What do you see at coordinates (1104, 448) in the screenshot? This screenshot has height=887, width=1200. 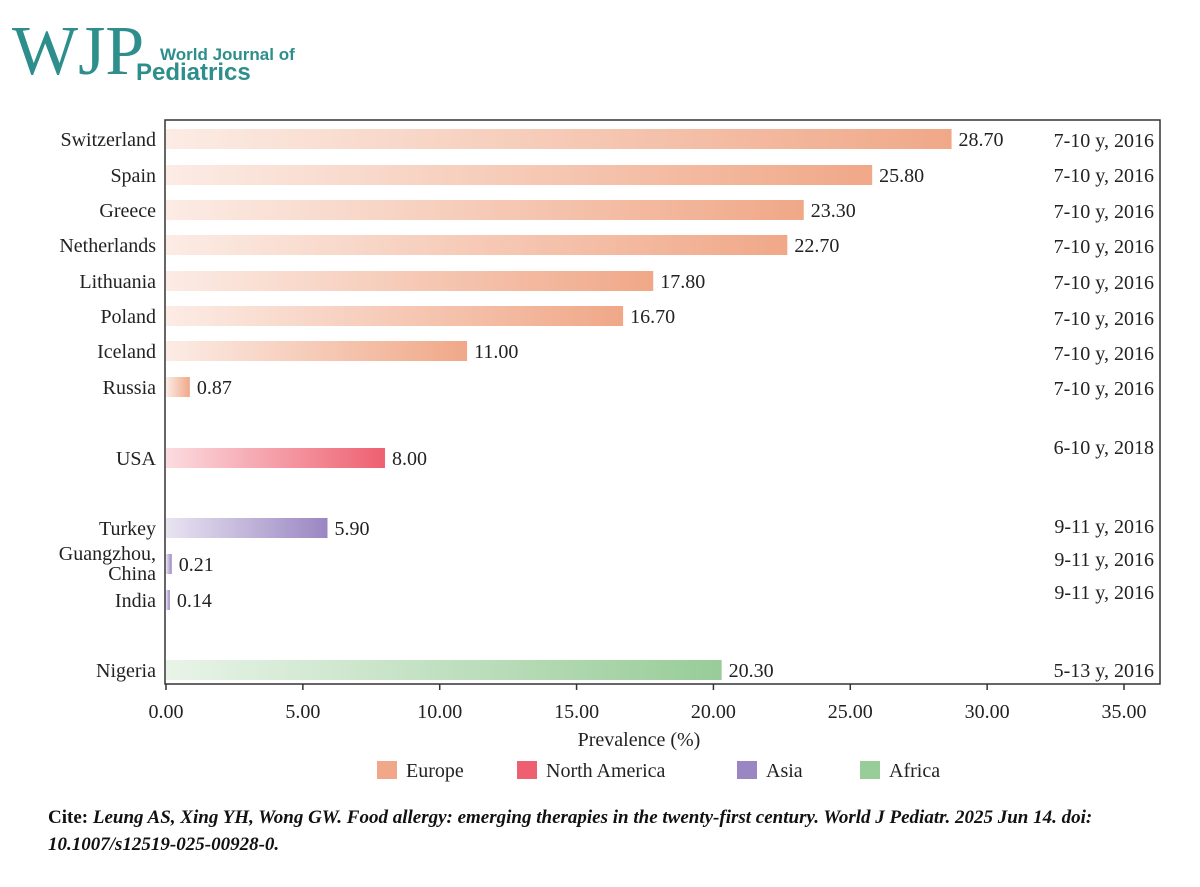 I see `age-year-note: 6-10 y, 2018` at bounding box center [1104, 448].